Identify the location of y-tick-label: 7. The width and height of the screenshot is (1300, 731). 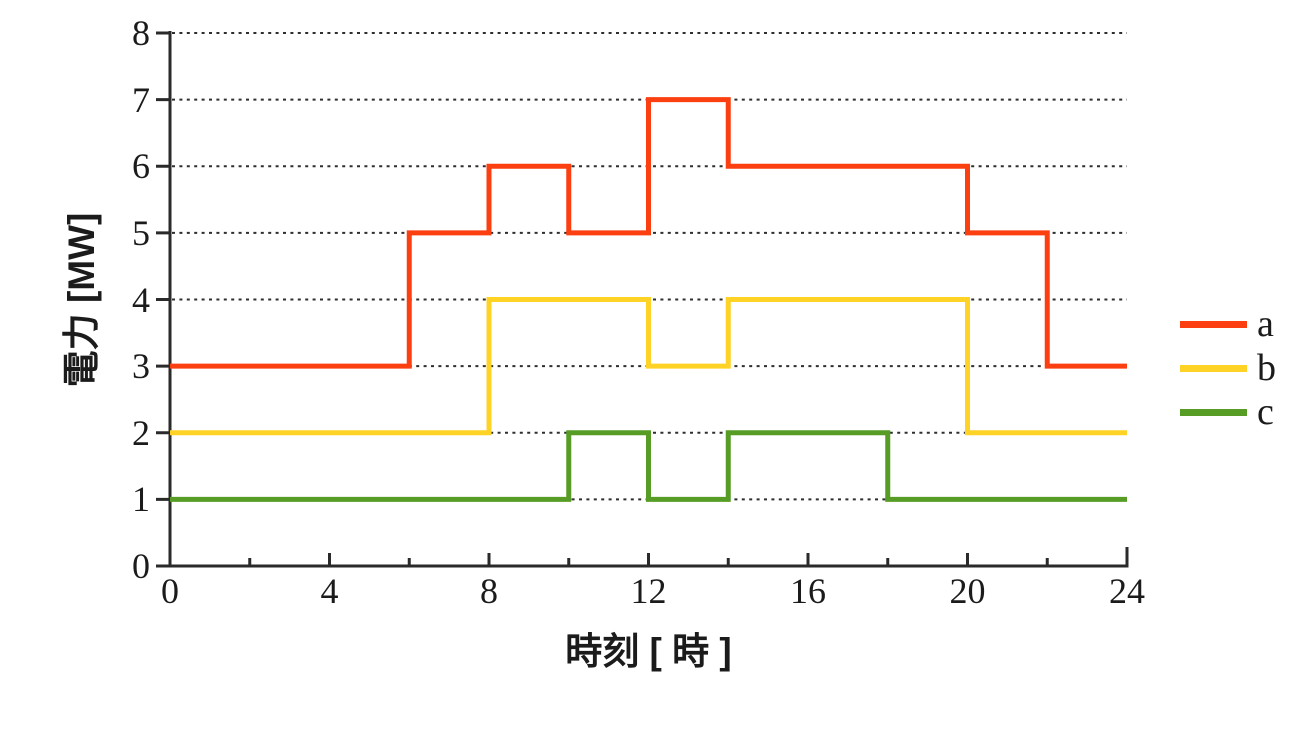
(141, 99).